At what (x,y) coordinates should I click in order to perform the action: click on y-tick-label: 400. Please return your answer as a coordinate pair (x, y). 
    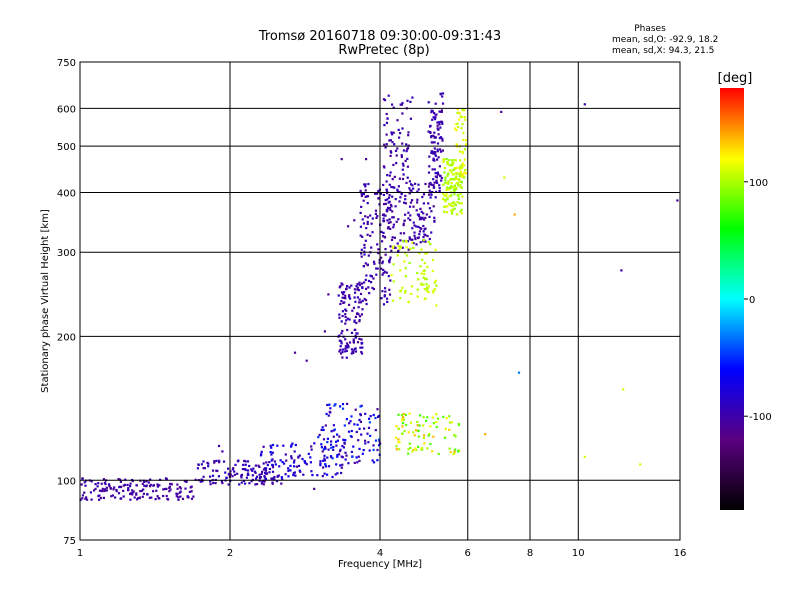
    Looking at the image, I should click on (66, 193).